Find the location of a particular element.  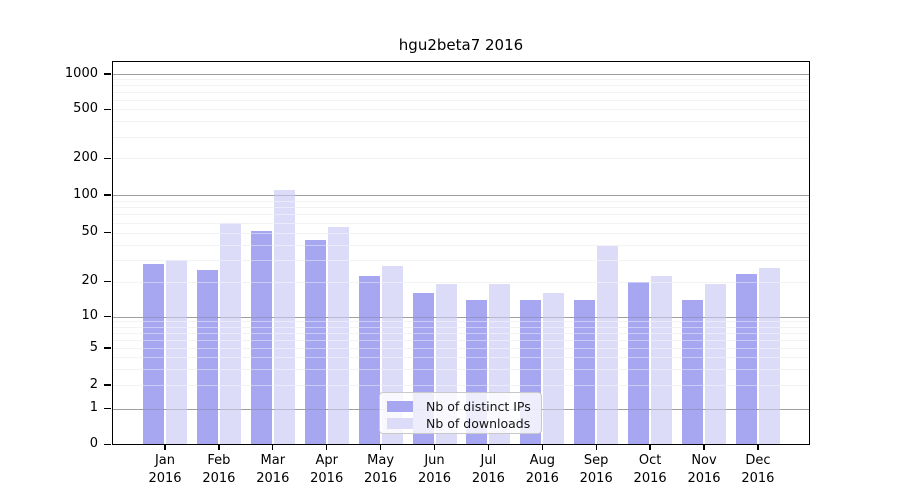

x-tick-label-jan: Jan 2016 is located at coordinates (165, 469).